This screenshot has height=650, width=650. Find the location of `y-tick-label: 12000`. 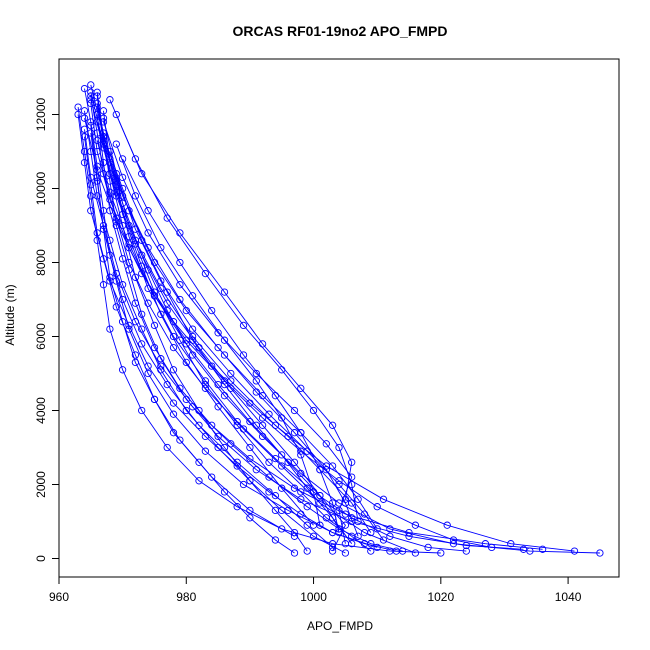

y-tick-label: 12000 is located at coordinates (41, 114).